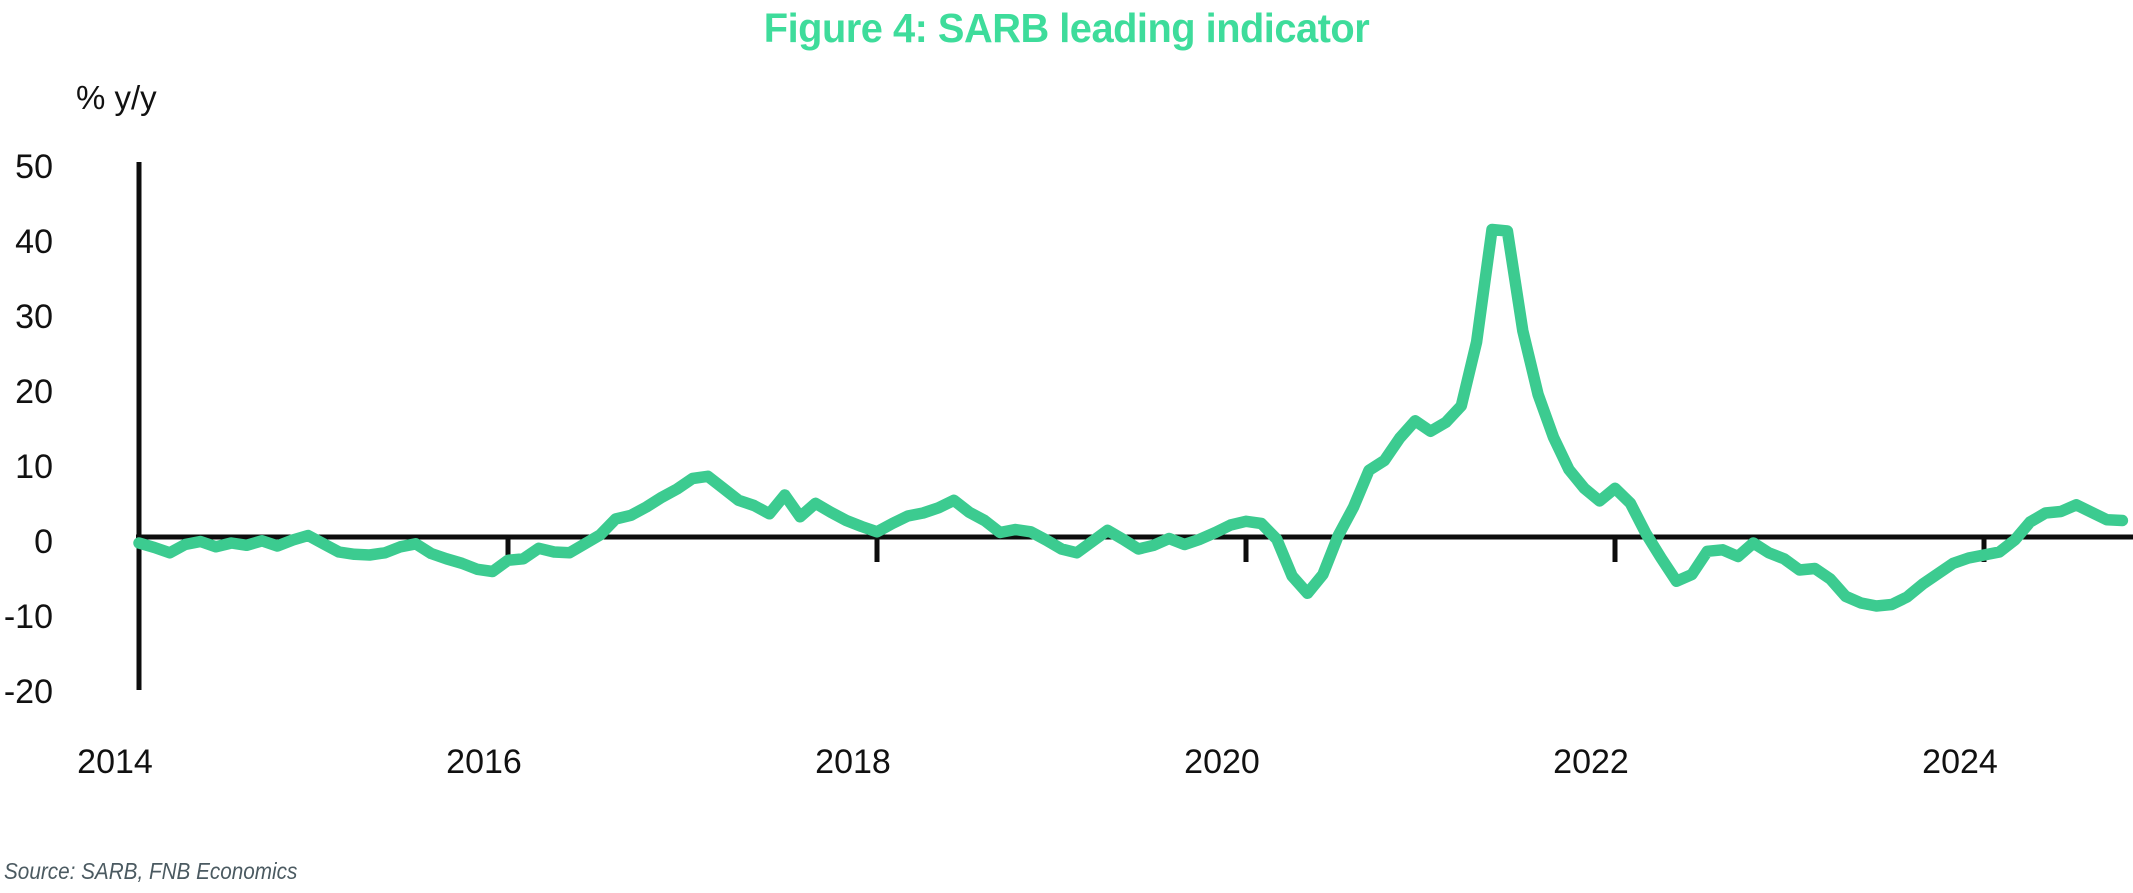 The image size is (2133, 893). Describe the element at coordinates (116, 97) in the screenshot. I see `y-axis-unit-label: % y/y` at that location.